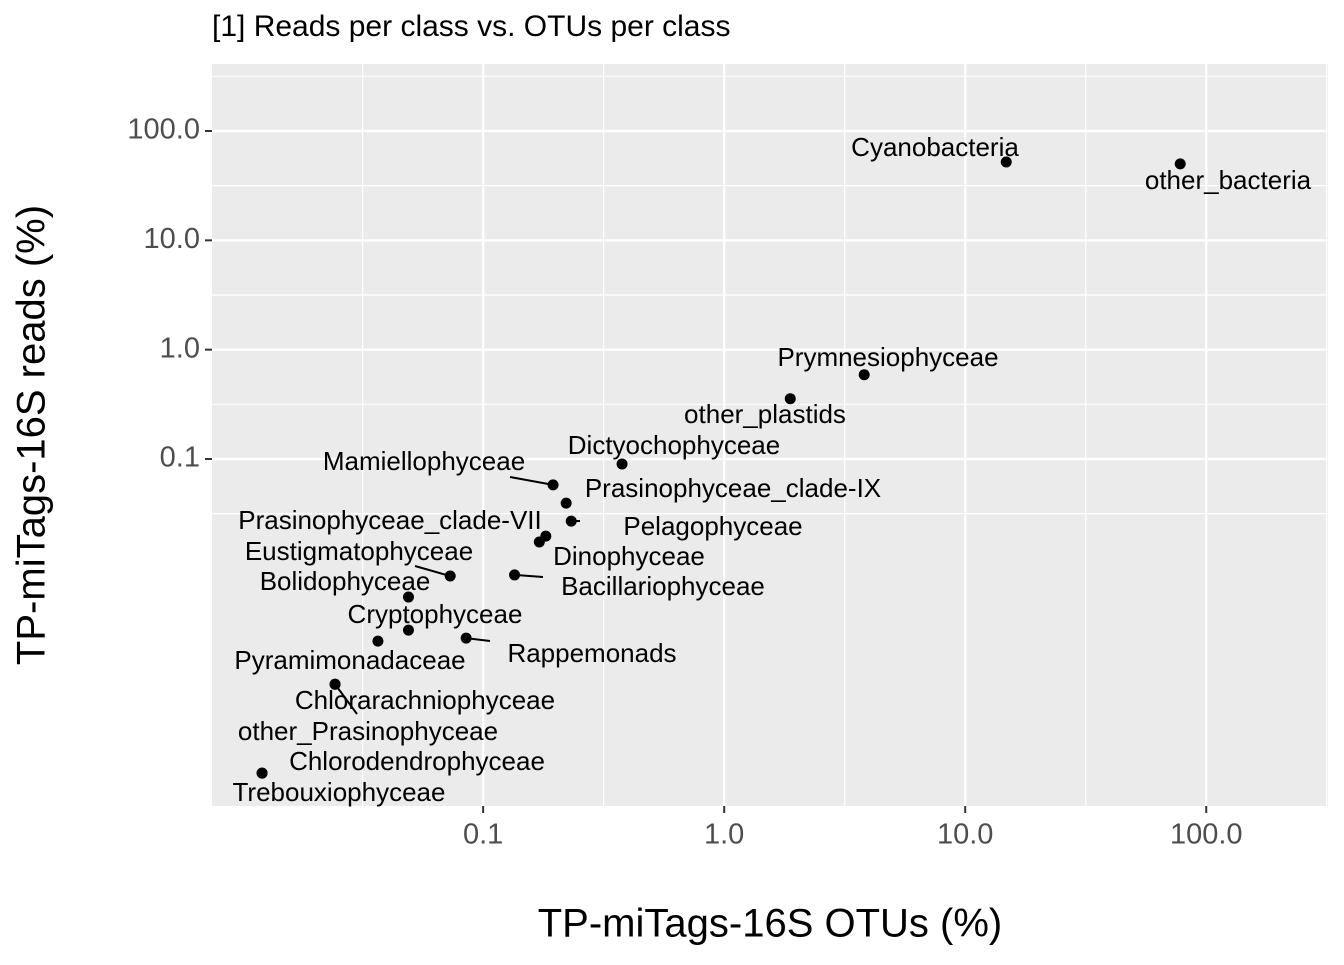 This screenshot has width=1344, height=965. What do you see at coordinates (417, 761) in the screenshot?
I see `point-label: Chlorodendrophyceae` at bounding box center [417, 761].